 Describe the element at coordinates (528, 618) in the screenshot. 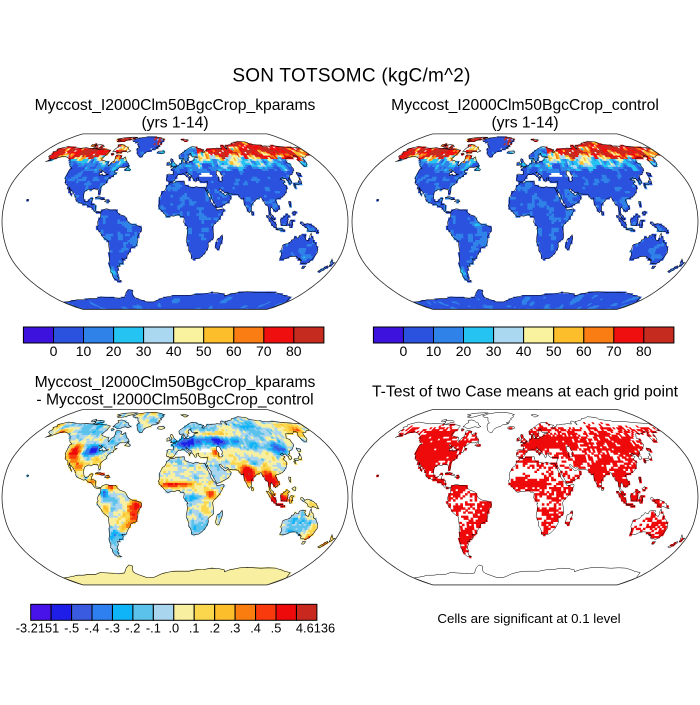

I see `svg-text:Cells are significant at 0.1 l: Cells are significant at 0.1 level` at that location.